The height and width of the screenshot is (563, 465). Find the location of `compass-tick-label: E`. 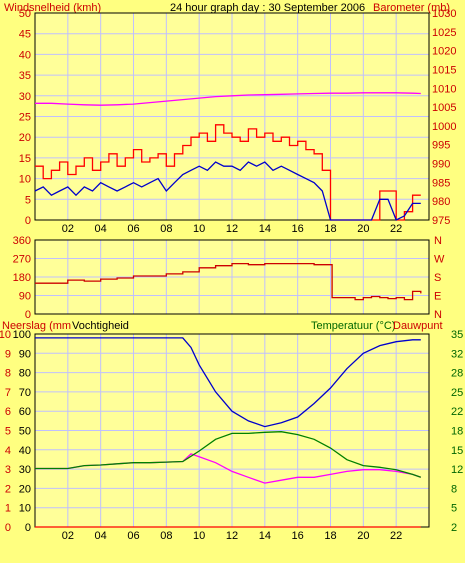

compass-tick-label: E is located at coordinates (437, 297).